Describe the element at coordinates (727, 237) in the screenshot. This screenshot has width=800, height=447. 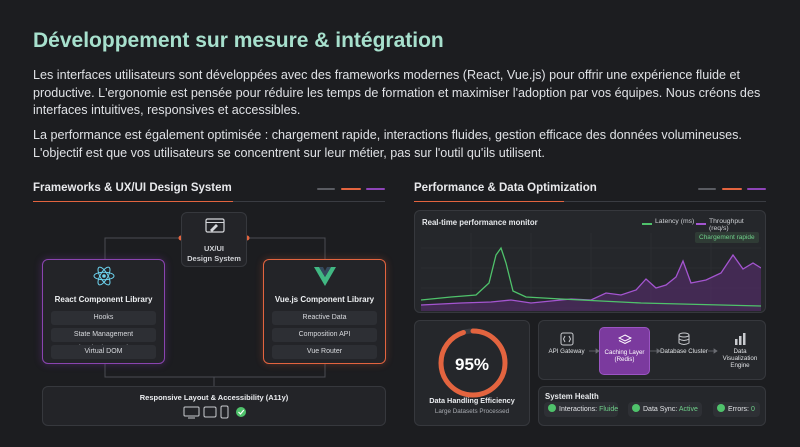
I see `fast-loading-badge: Chargement rapide` at that location.